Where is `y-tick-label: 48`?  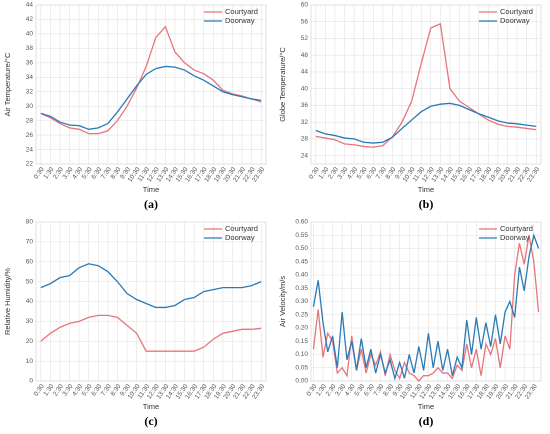
y-tick-label: 48 is located at coordinates (305, 55).